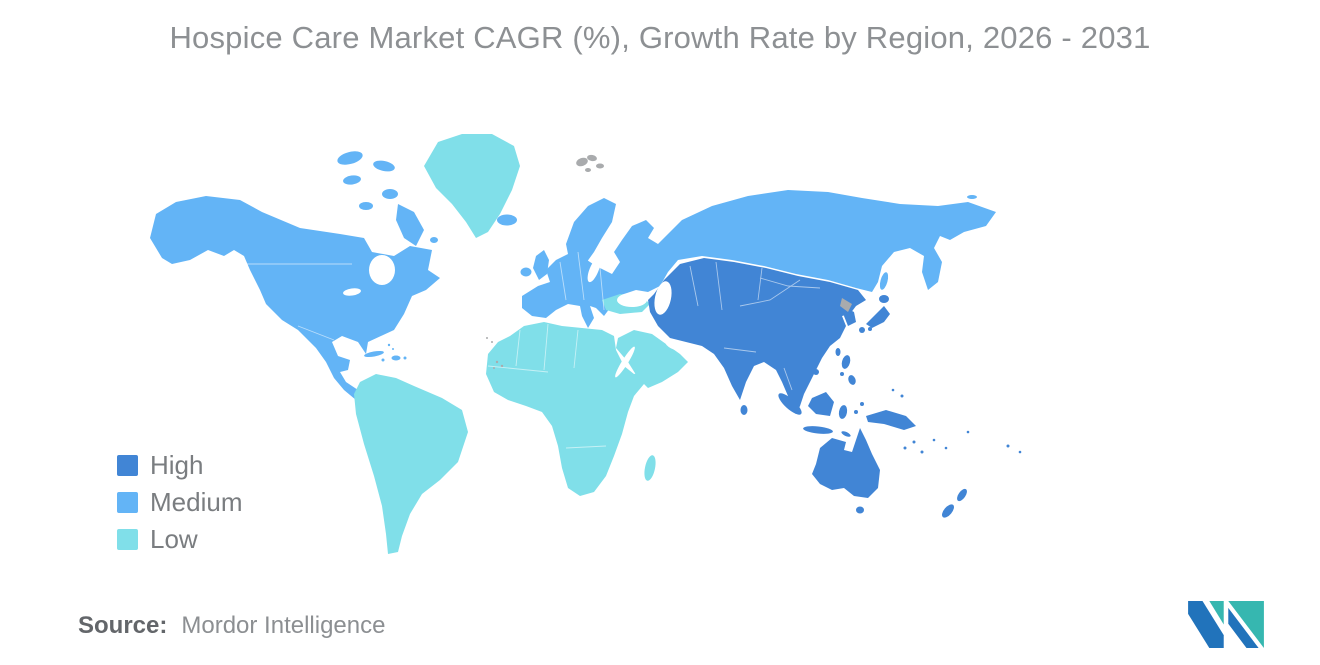 The image size is (1320, 665). I want to click on legend-label-high: High, so click(177, 465).